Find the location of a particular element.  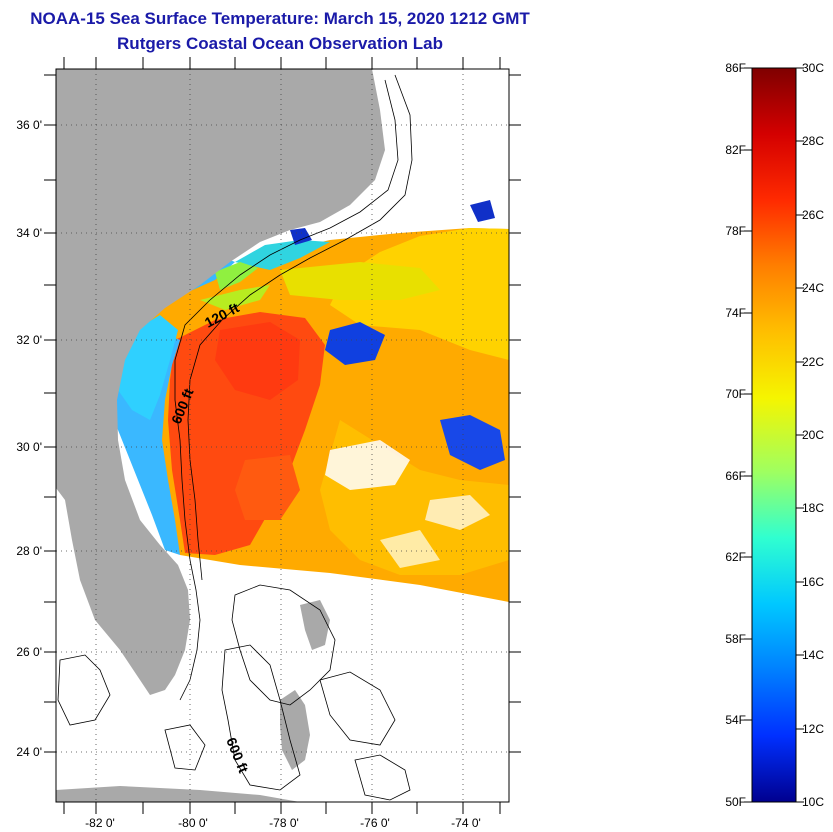

colorbar-c-label: 30C is located at coordinates (813, 68).